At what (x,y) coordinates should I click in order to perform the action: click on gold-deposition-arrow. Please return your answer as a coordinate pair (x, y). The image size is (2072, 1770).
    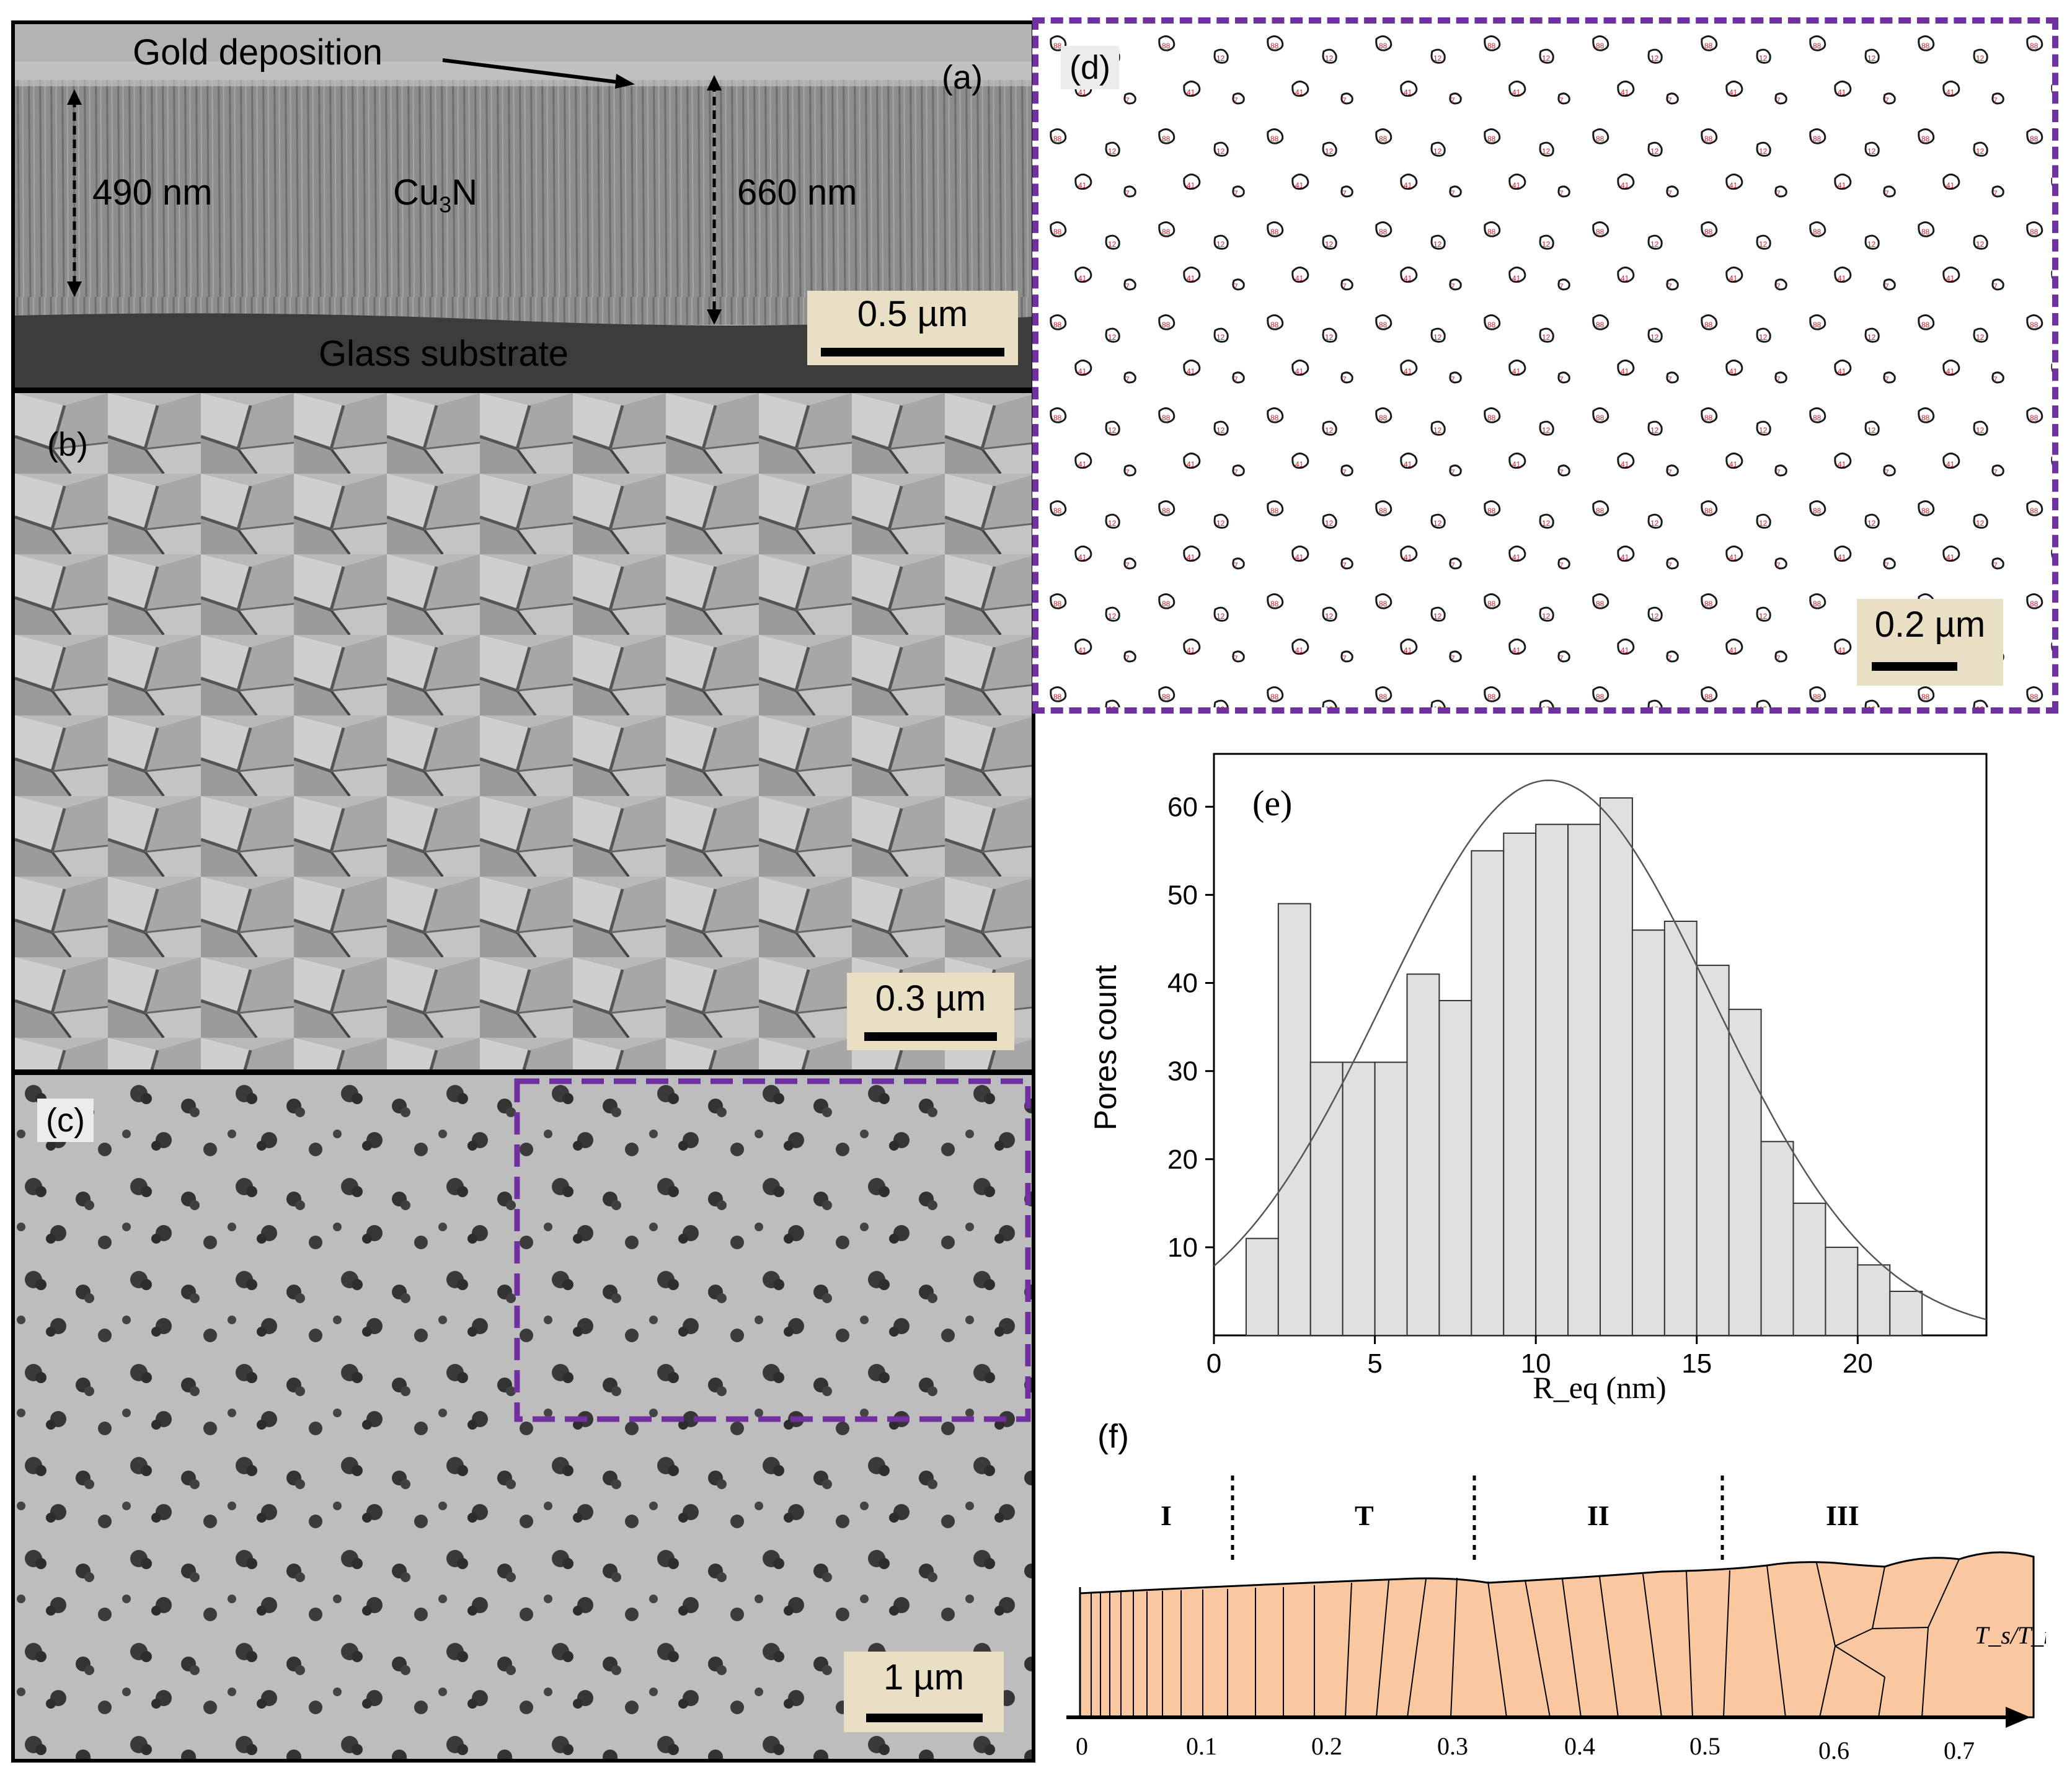
    Looking at the image, I should click on (395, 191).